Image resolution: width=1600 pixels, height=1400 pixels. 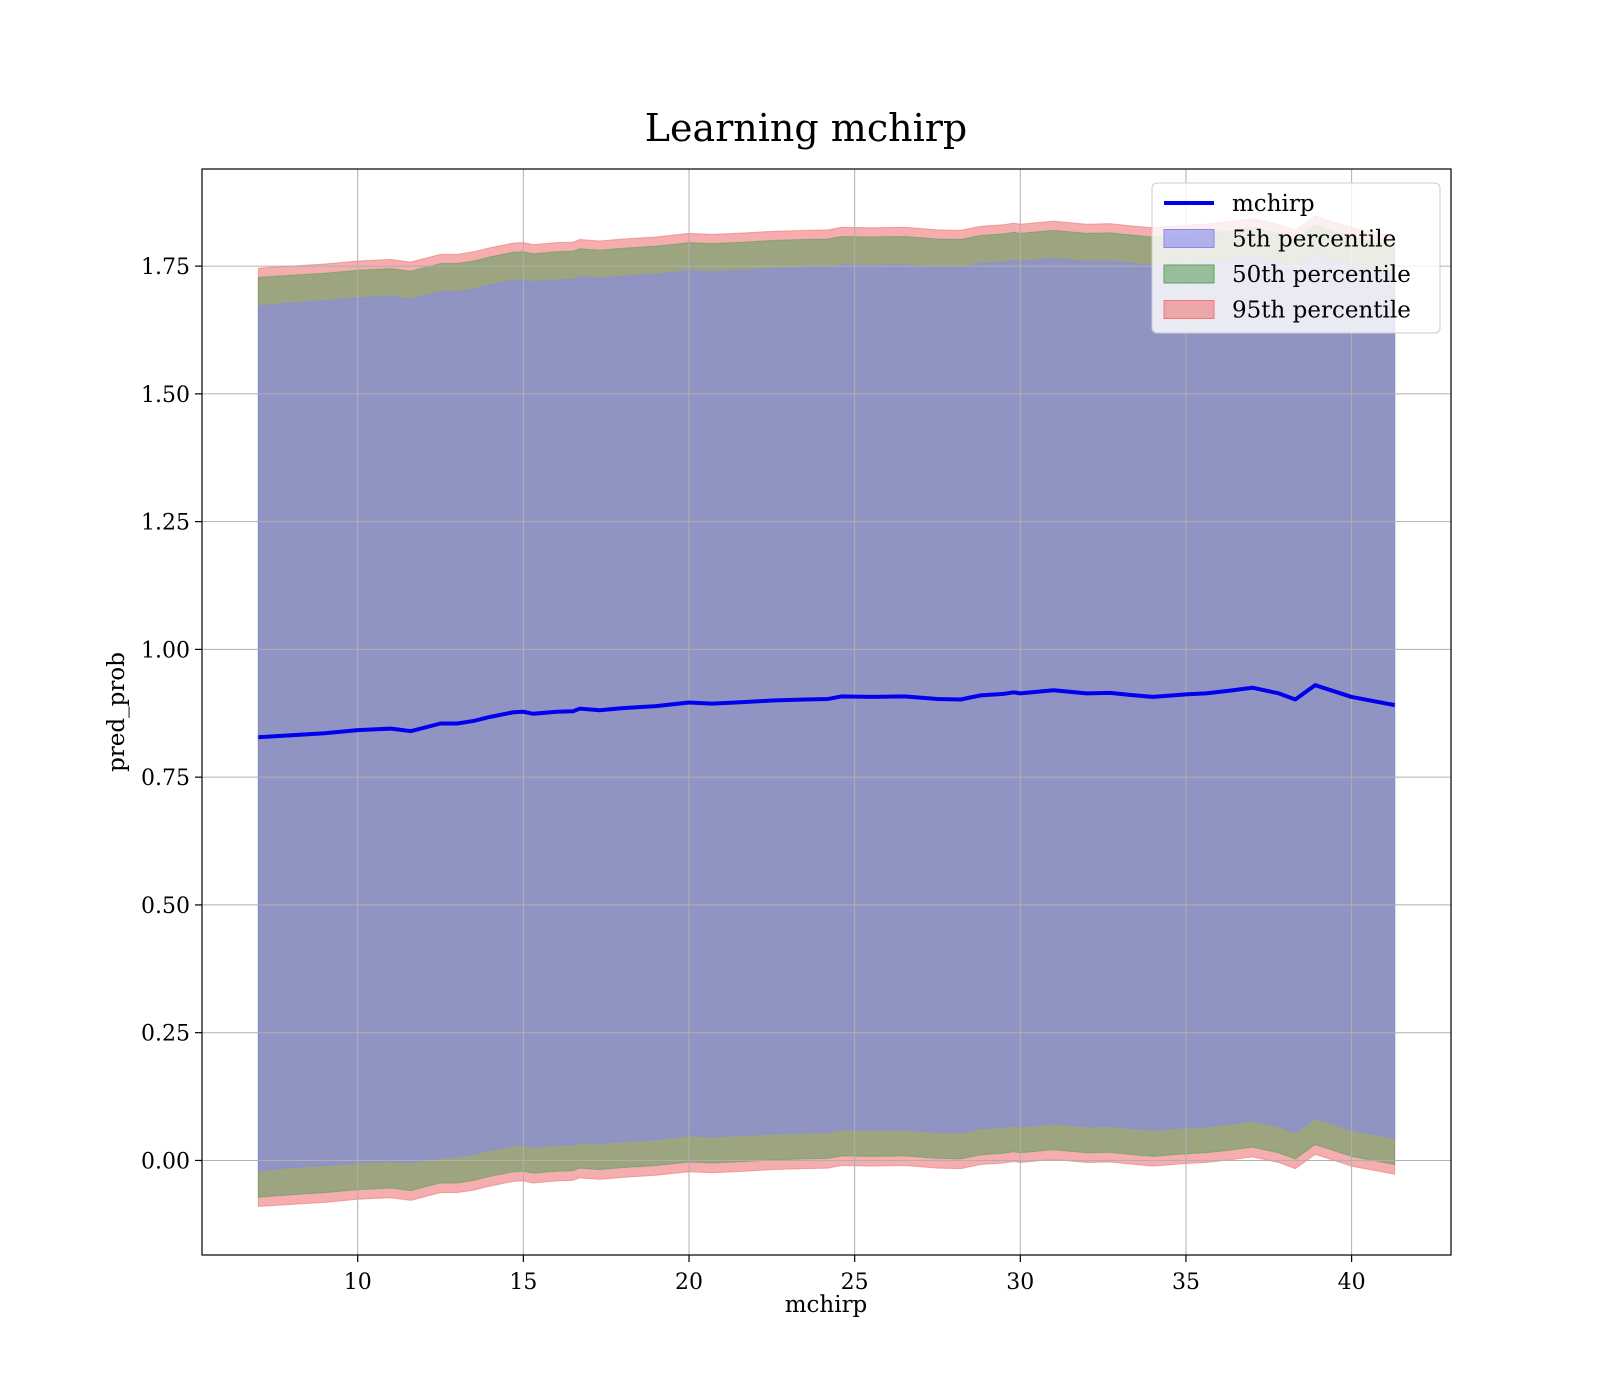 I want to click on x-axis-label: mchirp, so click(x=826, y=1305).